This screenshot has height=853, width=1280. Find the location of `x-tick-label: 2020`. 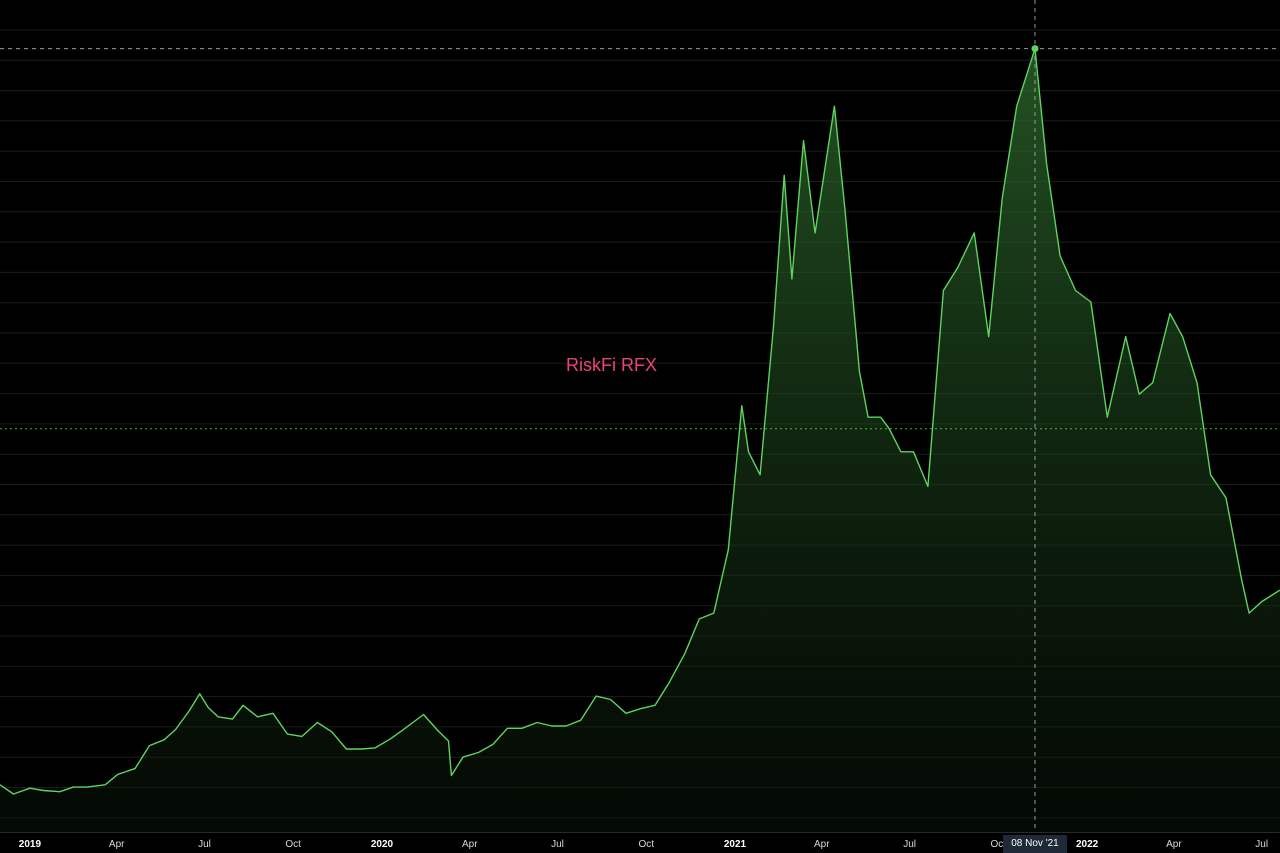

x-tick-label: 2020 is located at coordinates (382, 844).